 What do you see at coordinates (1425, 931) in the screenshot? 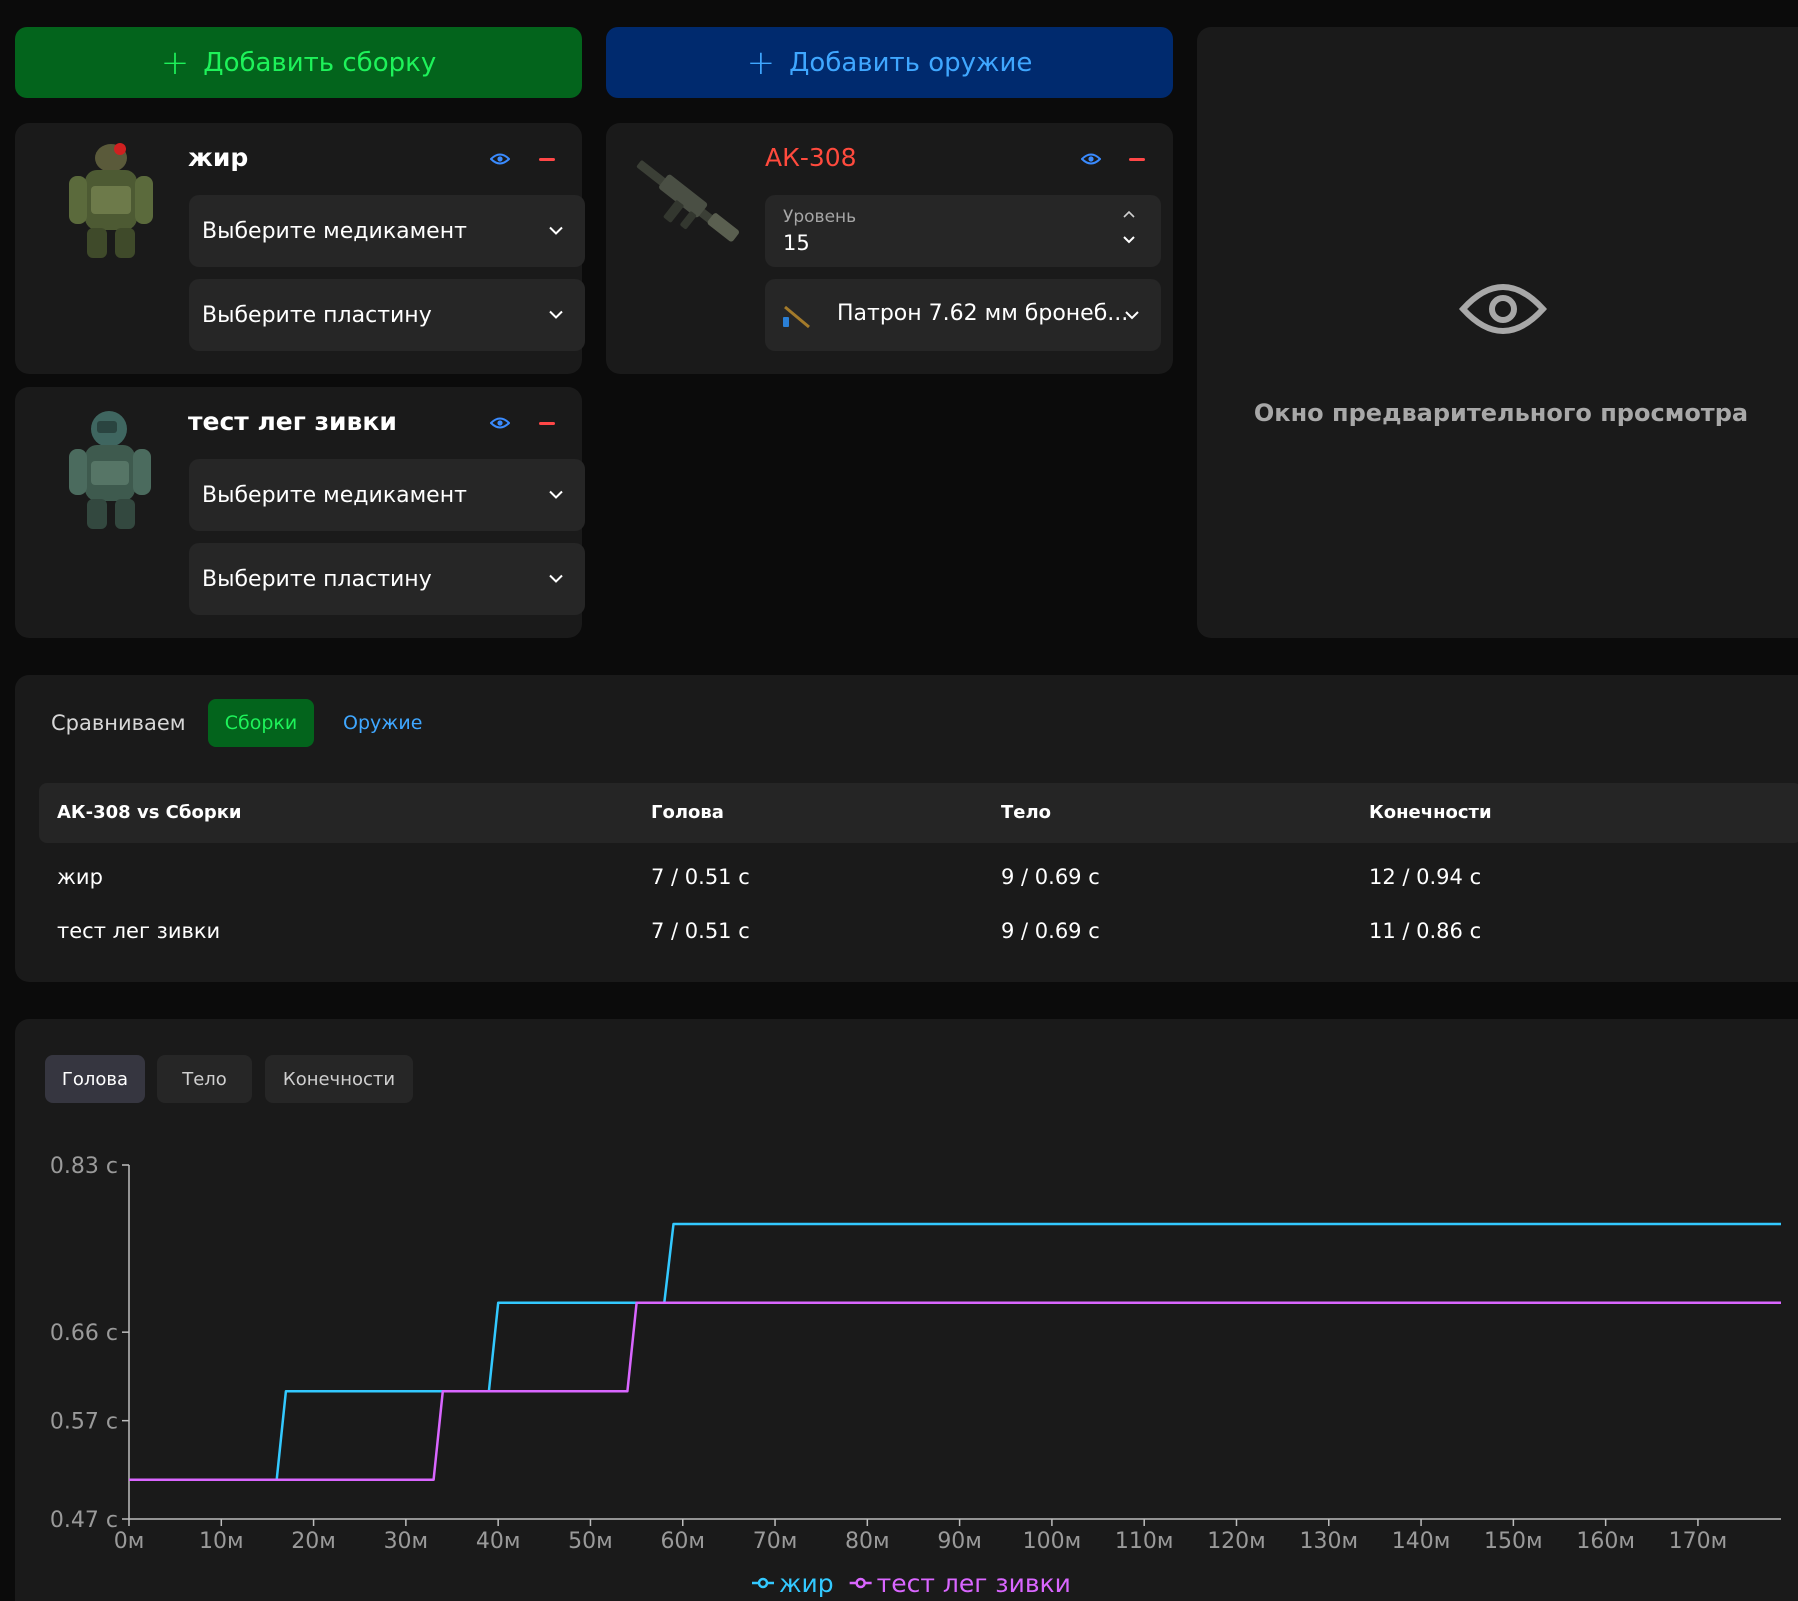
I see `table-cell: 11 / 0.86 с` at bounding box center [1425, 931].